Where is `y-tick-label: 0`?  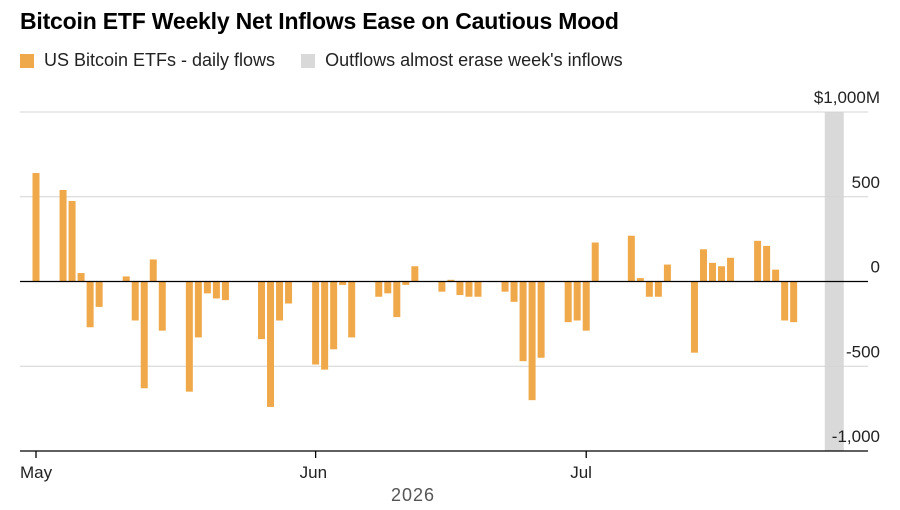
y-tick-label: 0 is located at coordinates (875, 267).